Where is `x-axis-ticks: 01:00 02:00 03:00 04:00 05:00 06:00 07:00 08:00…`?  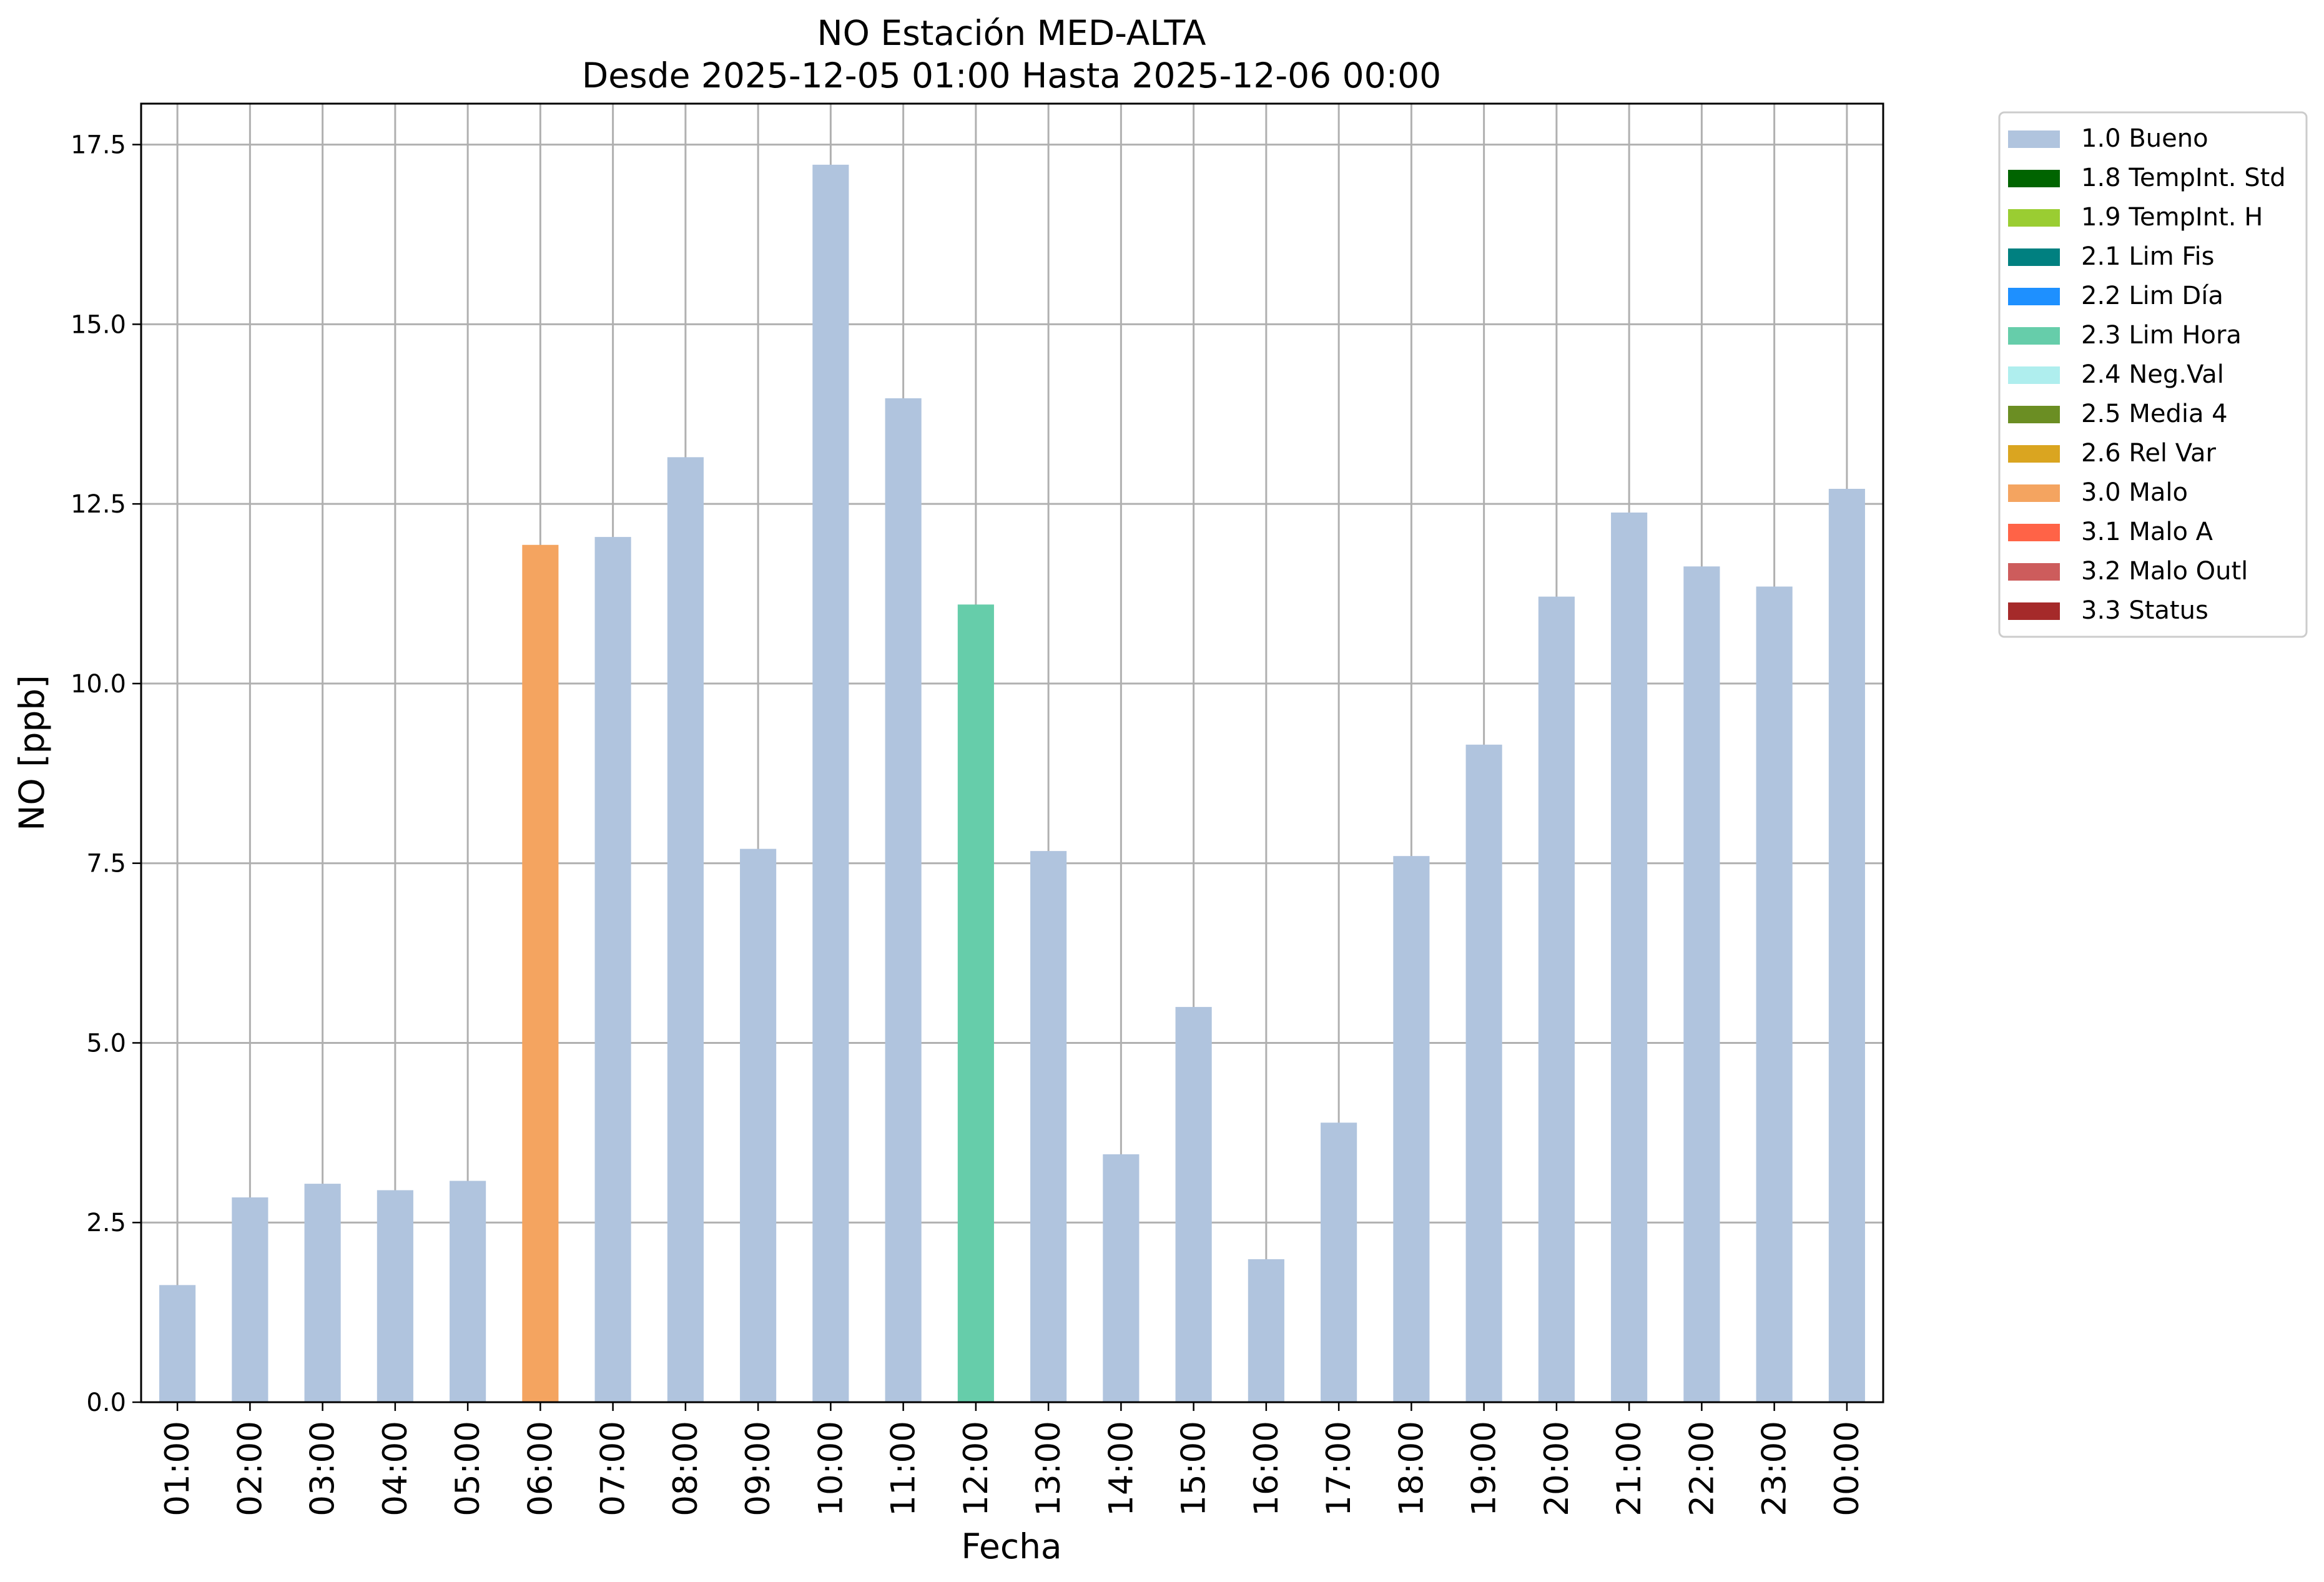
x-axis-ticks: 01:00 02:00 03:00 04:00 05:00 06:00 07:00 08:00… is located at coordinates (1012, 1459).